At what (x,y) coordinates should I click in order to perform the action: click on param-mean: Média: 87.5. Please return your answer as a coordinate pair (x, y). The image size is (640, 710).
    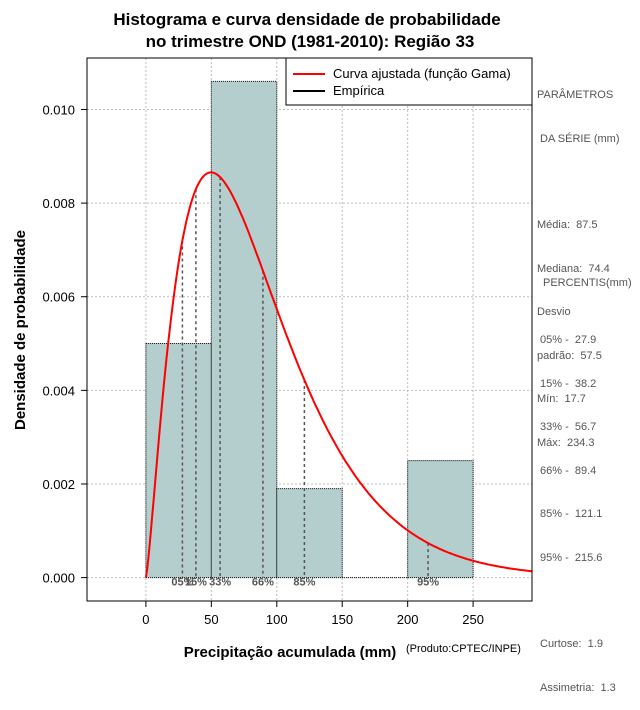
    Looking at the image, I should click on (567, 225).